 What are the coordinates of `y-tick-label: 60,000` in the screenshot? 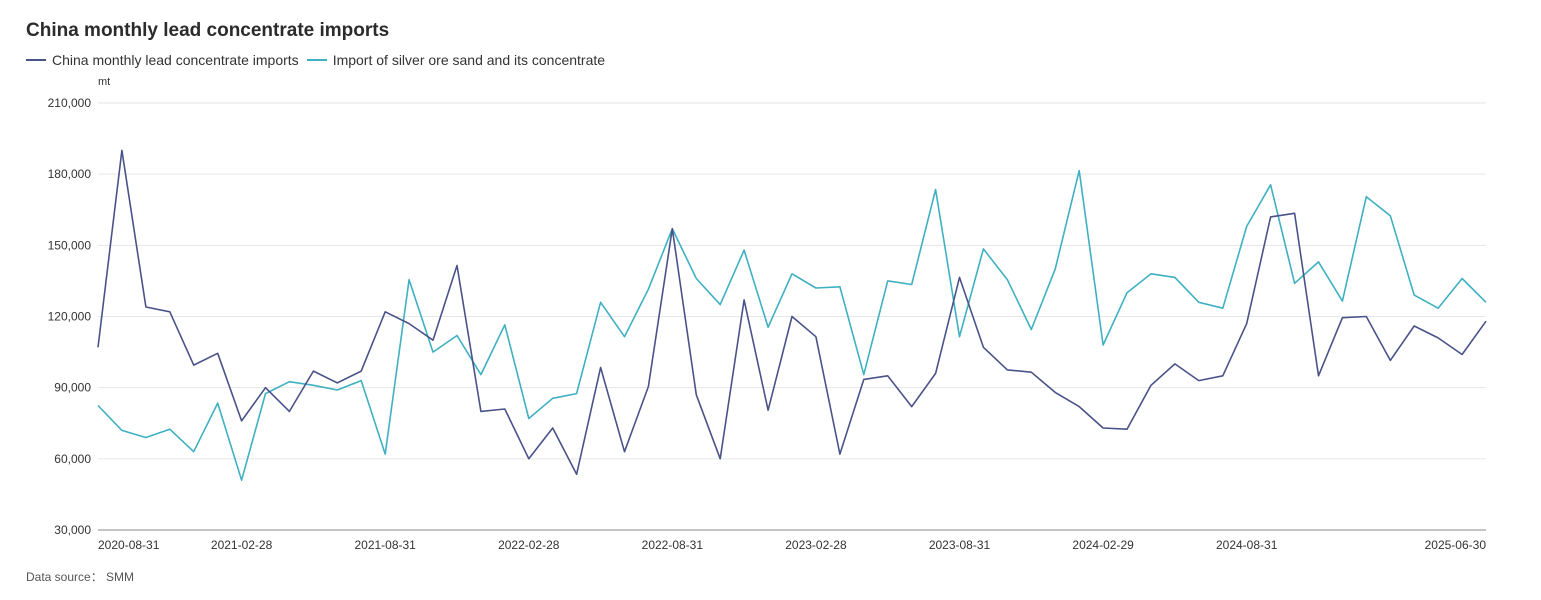 It's located at (72, 459).